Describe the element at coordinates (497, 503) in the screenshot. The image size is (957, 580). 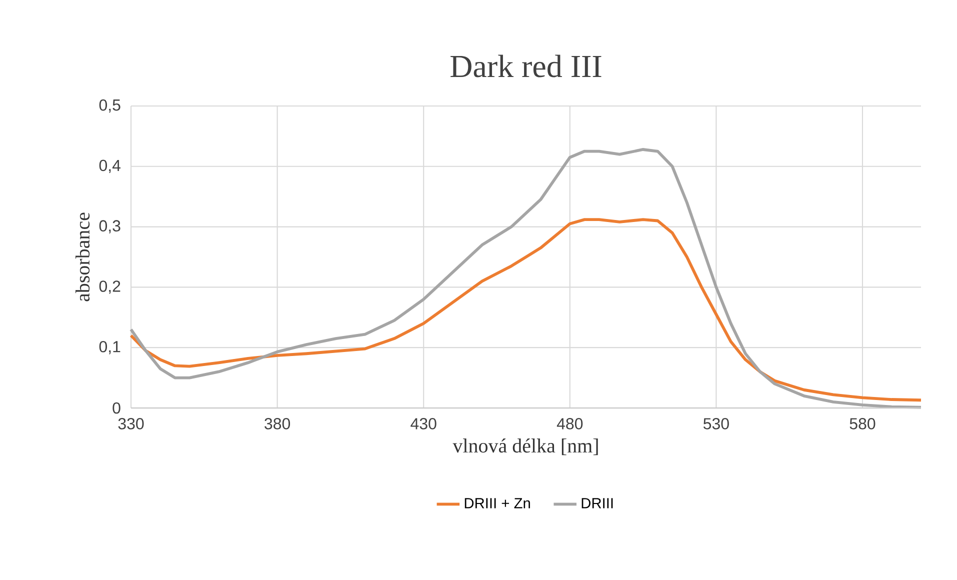
I see `legend-label: DRIII + Zn` at that location.